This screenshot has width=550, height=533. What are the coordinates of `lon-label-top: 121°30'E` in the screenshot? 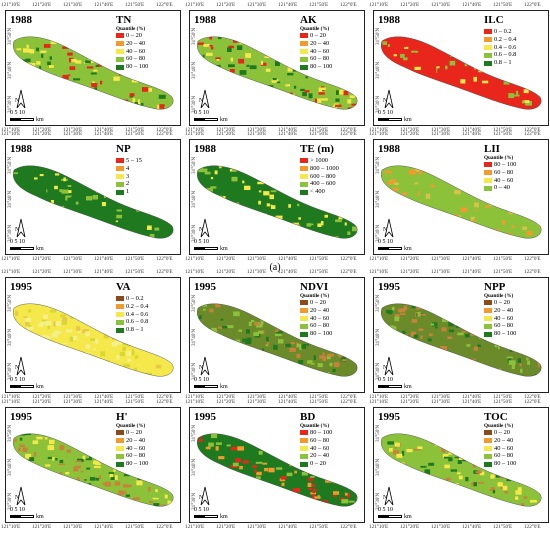 It's located at (441, 402).